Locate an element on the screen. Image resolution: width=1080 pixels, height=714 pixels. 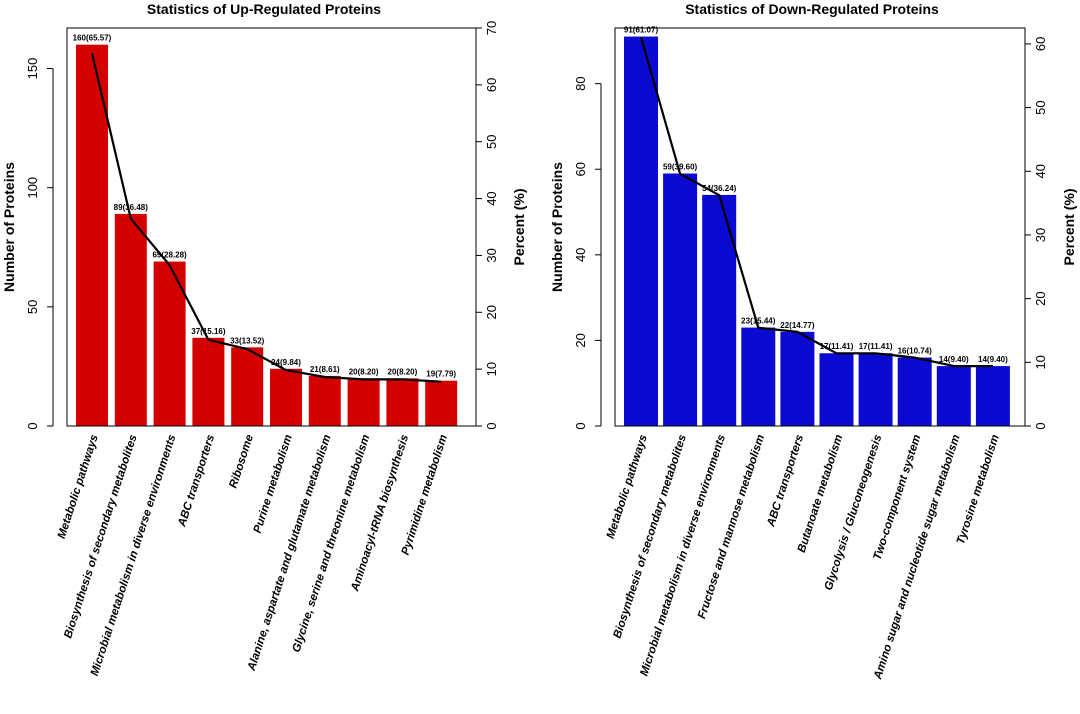
left-tick-label: 40 is located at coordinates (580, 255).